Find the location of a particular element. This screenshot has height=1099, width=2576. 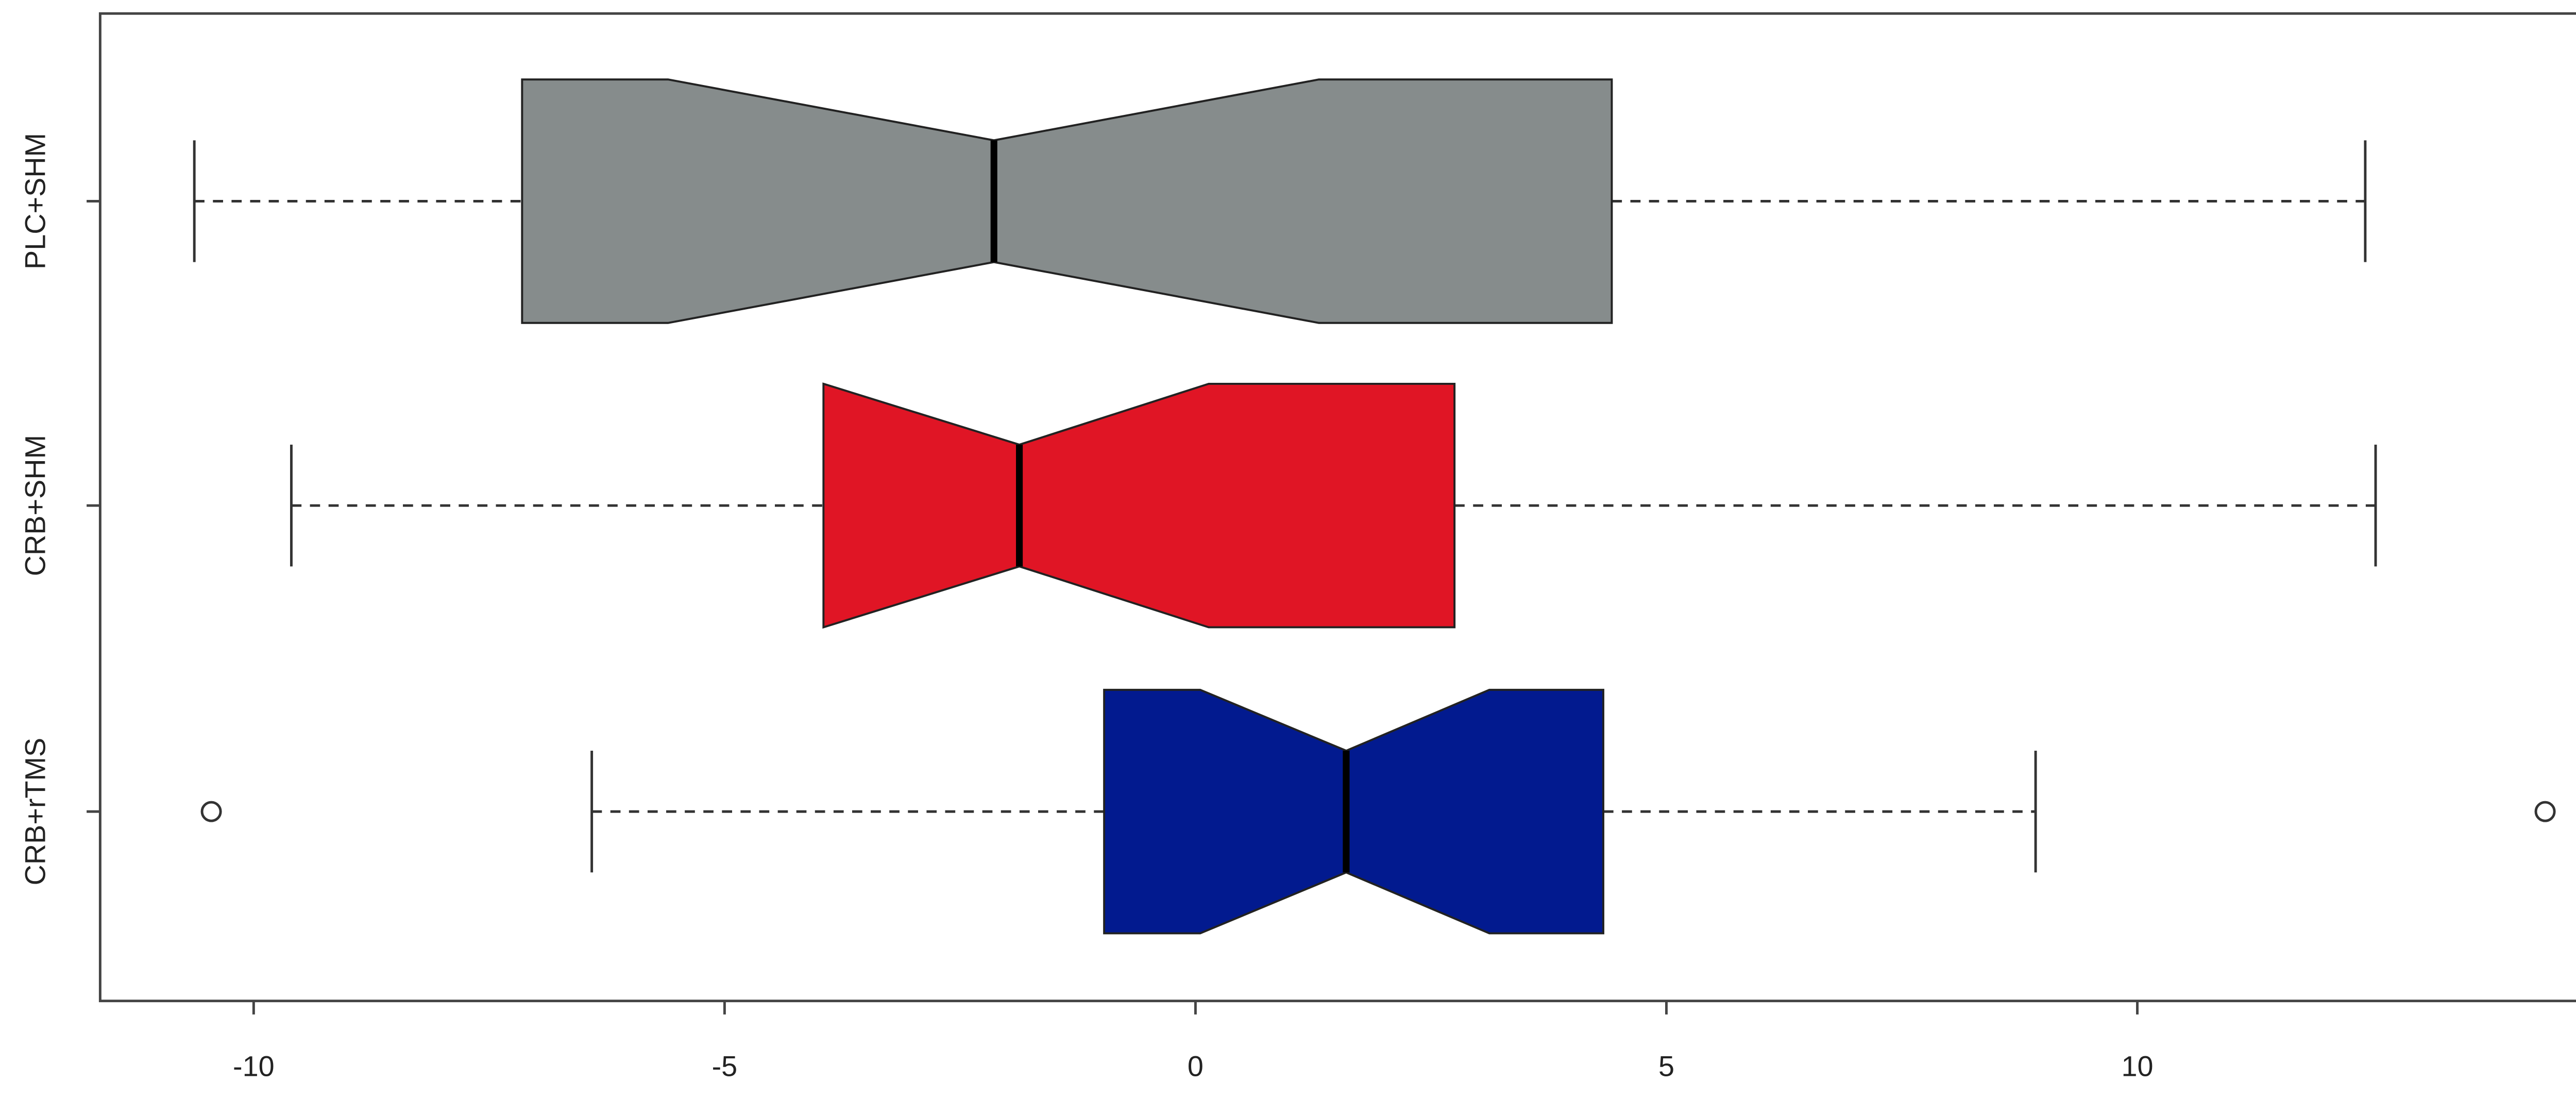

y-tick-label: PLC+SHM is located at coordinates (36, 201).